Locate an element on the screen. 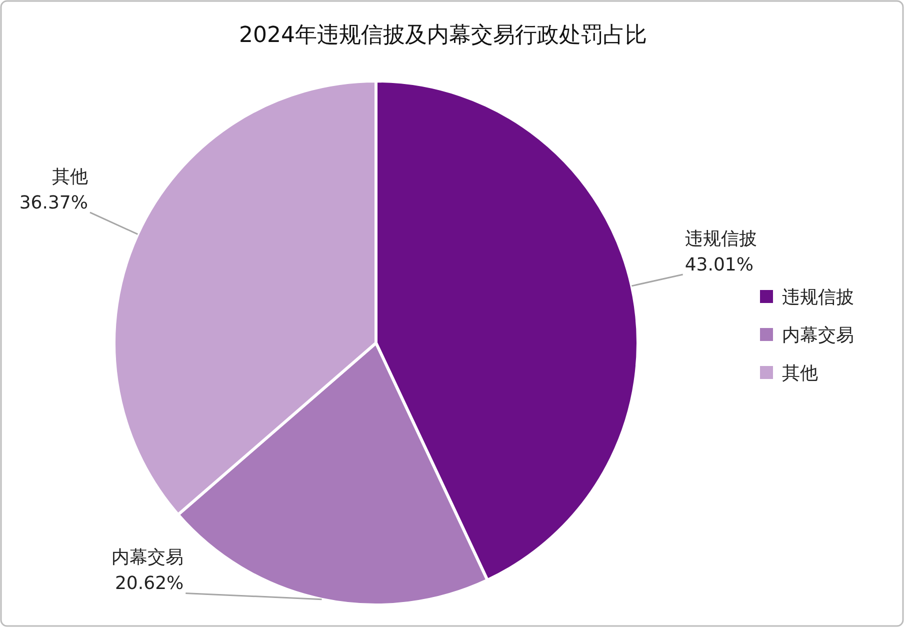  legend-label: 其他 is located at coordinates (800, 373).